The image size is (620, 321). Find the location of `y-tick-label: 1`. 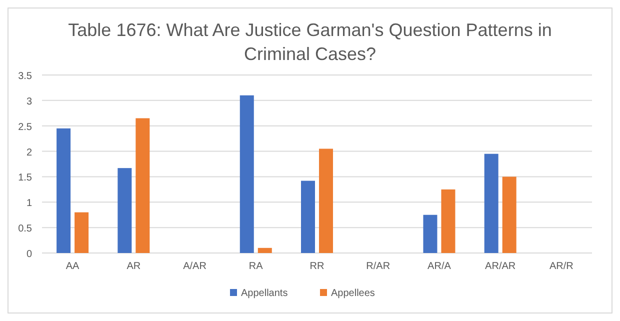

y-tick-label: 1 is located at coordinates (29, 204).